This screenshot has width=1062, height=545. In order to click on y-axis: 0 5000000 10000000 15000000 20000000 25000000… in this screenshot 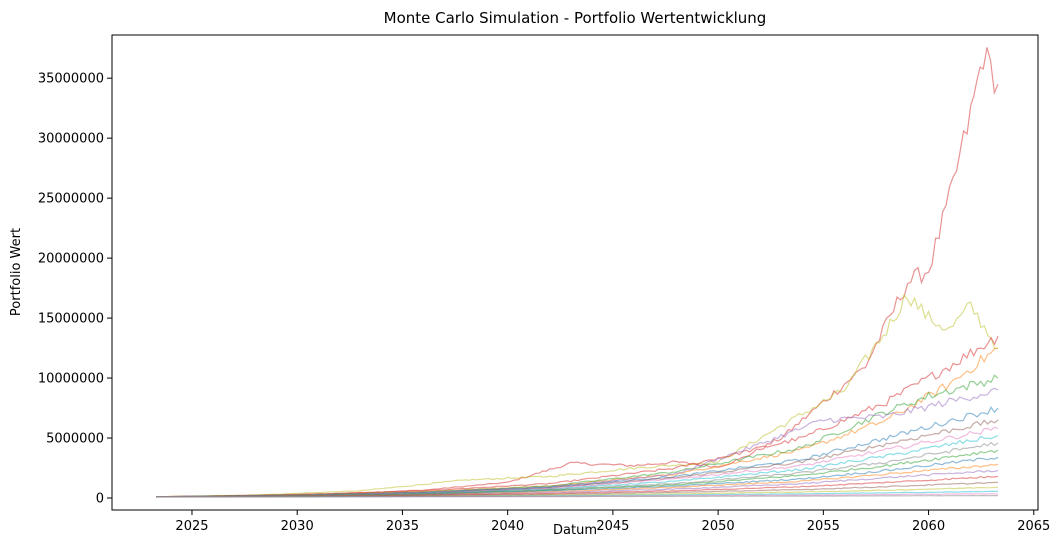, I will do `click(75, 289)`.